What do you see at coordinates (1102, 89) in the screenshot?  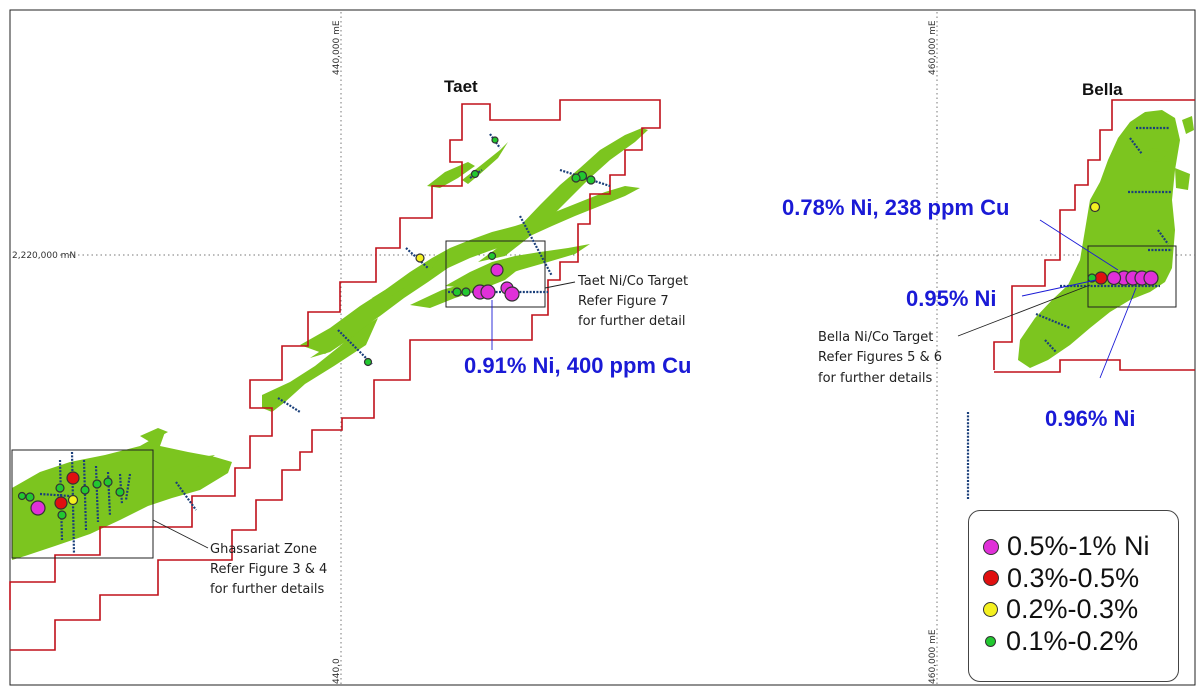 I see `area-label-bella: Bella` at bounding box center [1102, 89].